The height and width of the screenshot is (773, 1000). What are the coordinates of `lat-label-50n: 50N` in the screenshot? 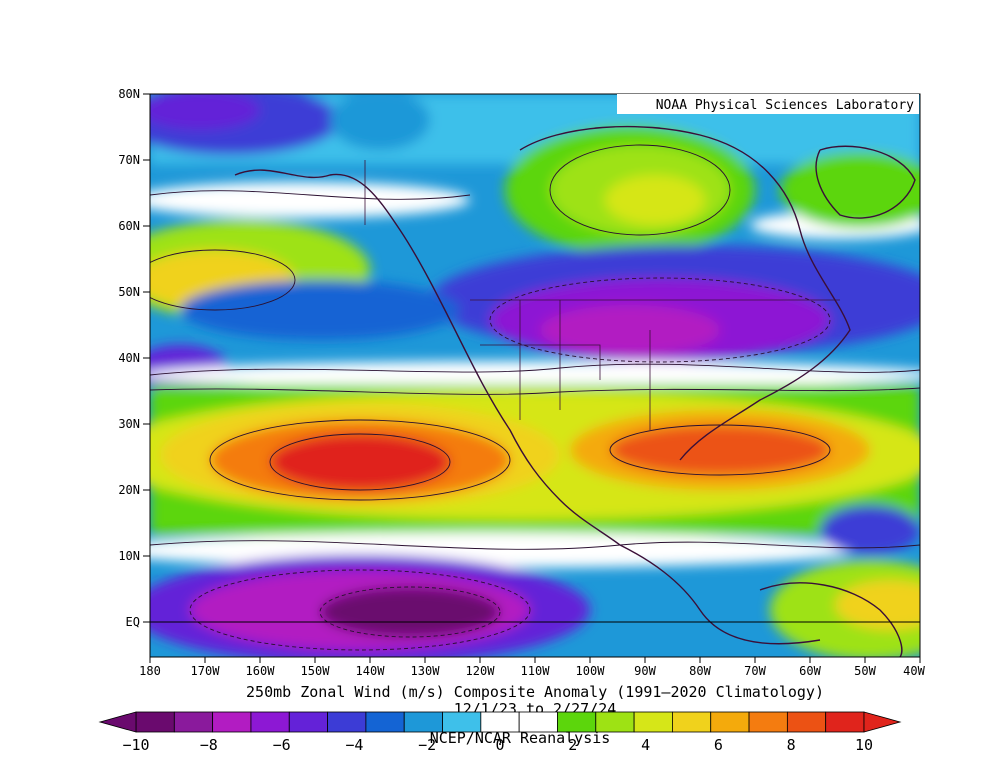 It's located at (129, 292).